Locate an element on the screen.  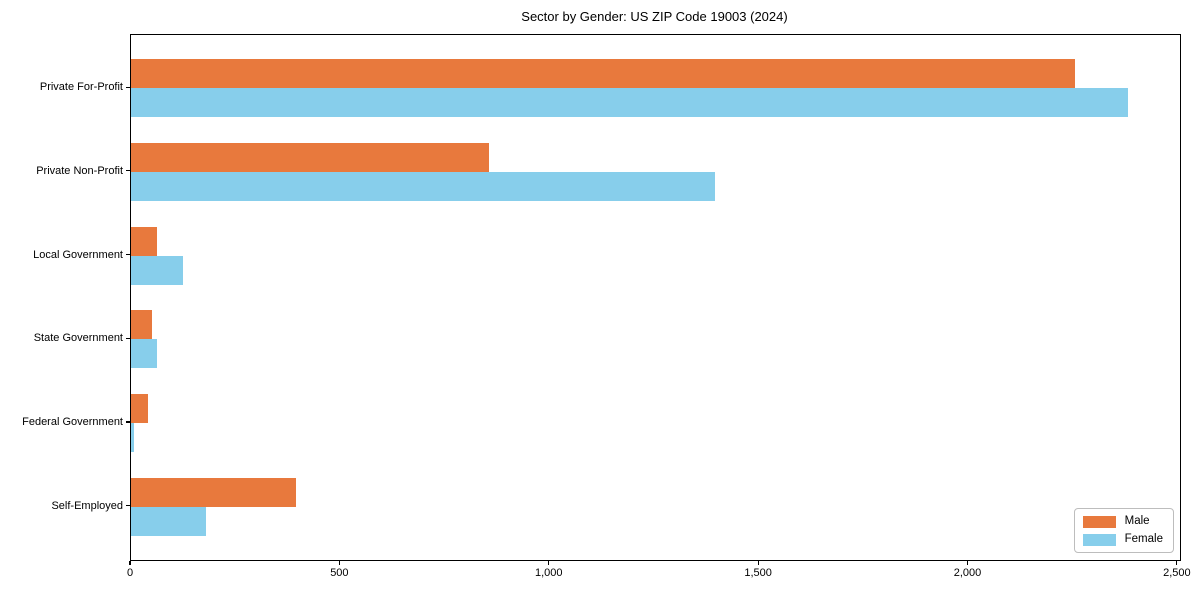
y-tick-label: Private Non-Profit is located at coordinates (79, 170).